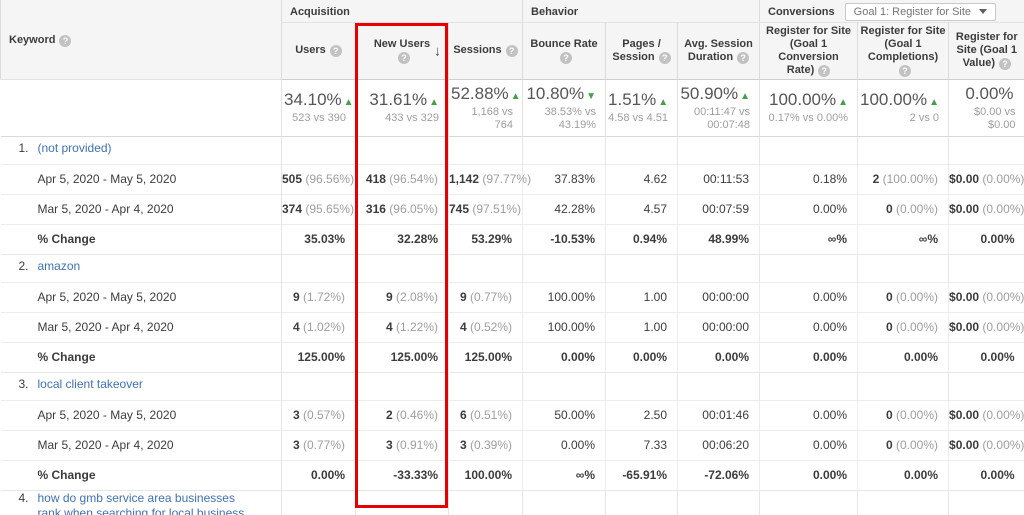  What do you see at coordinates (59, 266) in the screenshot?
I see `keyword-link: amazon` at bounding box center [59, 266].